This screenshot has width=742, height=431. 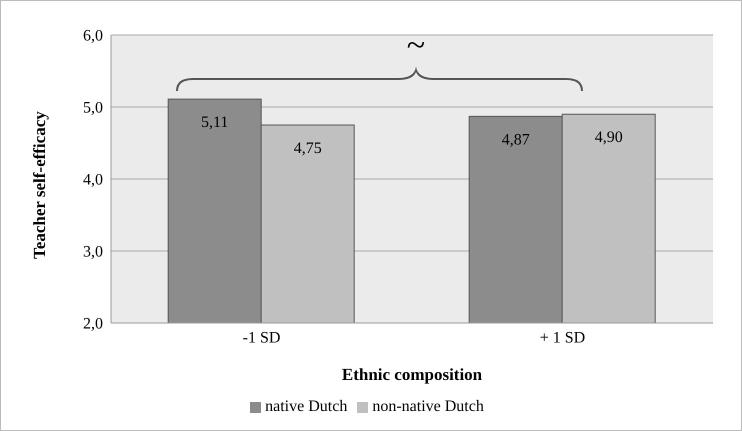 I want to click on x-axis-title: Ethnic composition, so click(x=412, y=374).